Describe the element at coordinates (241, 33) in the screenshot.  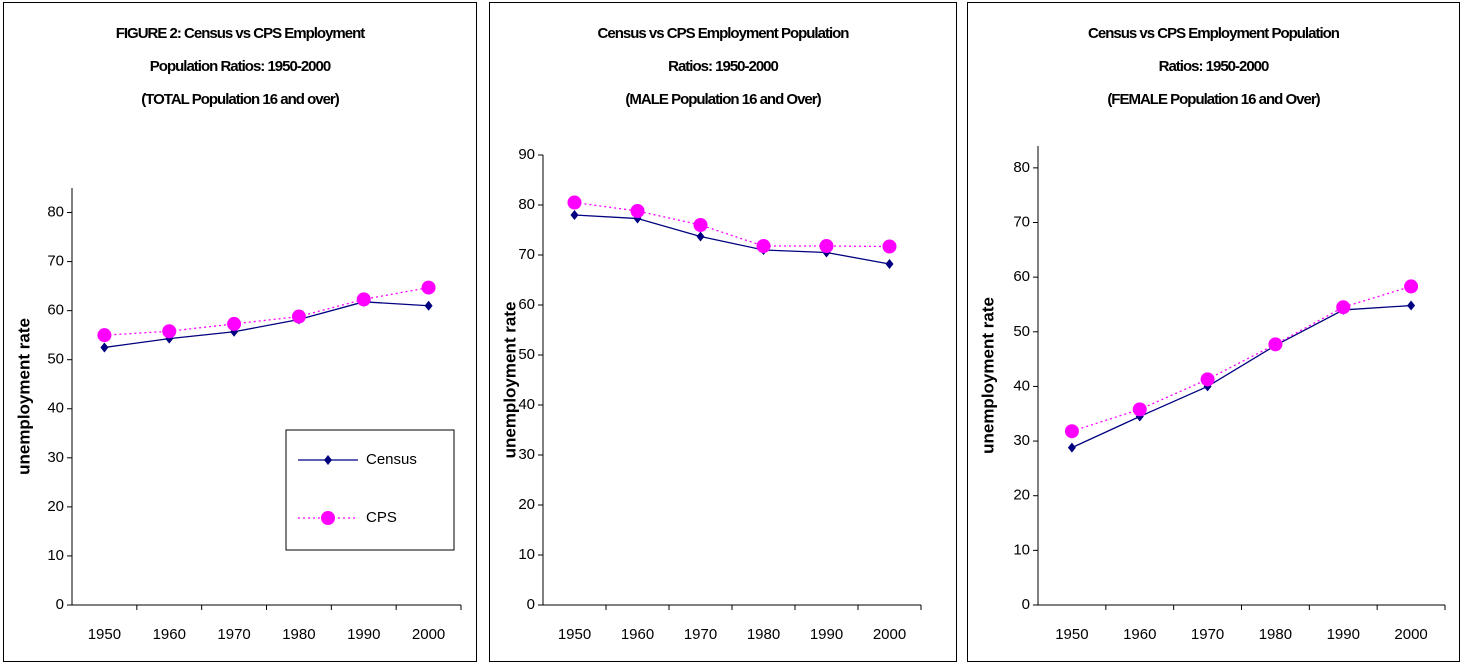
I see `chart-title: FIGURE 2: Census vs CPS Employment` at that location.